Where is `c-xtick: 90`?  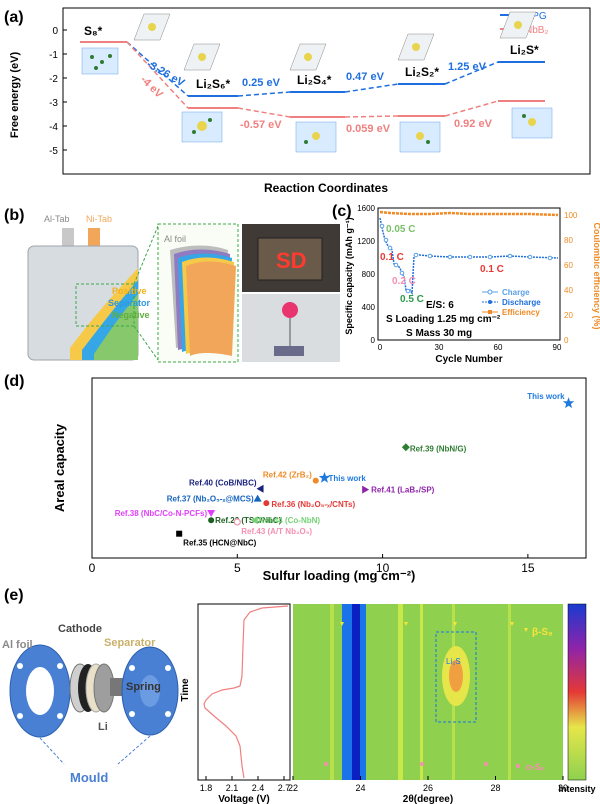
c-xtick: 90 is located at coordinates (557, 347).